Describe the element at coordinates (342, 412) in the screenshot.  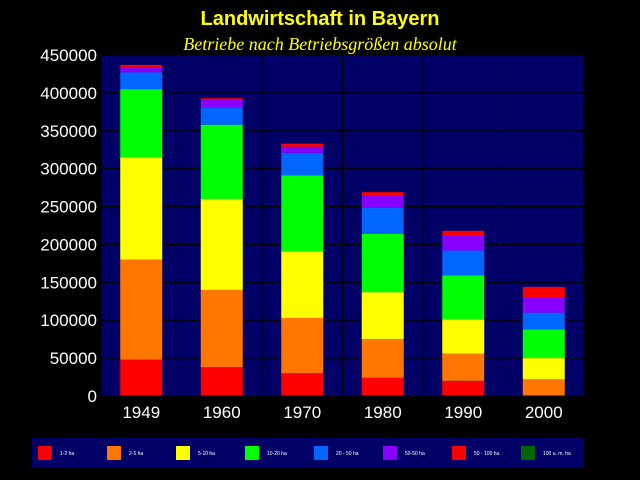
I see `x-axis: 1949 1960 1970 1980 1990 2000` at that location.